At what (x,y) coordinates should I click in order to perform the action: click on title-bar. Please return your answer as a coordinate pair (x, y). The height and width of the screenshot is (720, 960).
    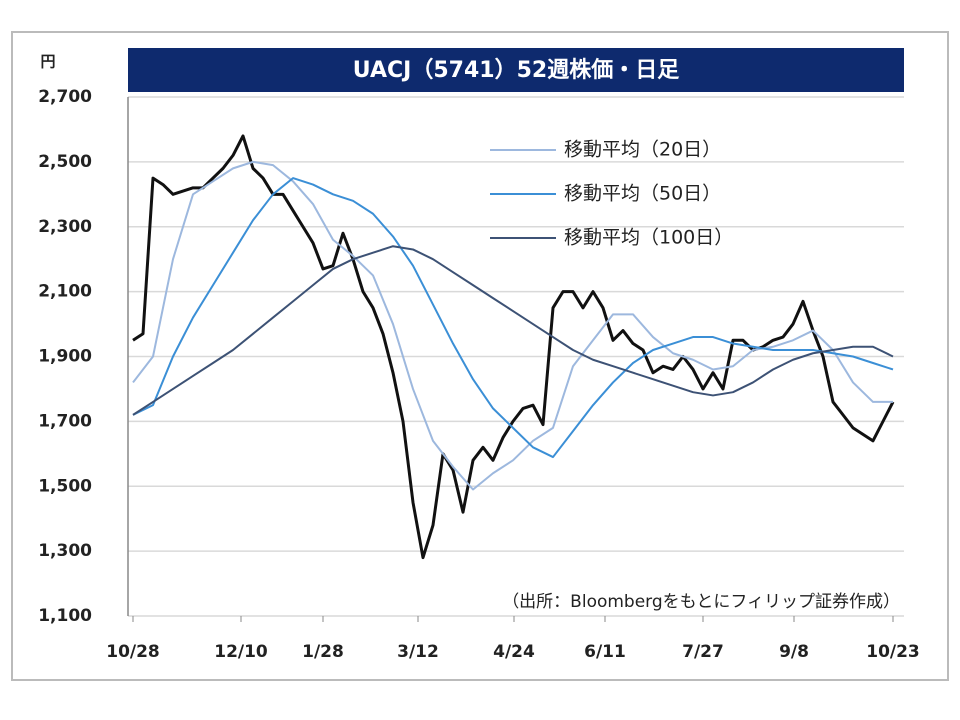
    Looking at the image, I should click on (516, 70).